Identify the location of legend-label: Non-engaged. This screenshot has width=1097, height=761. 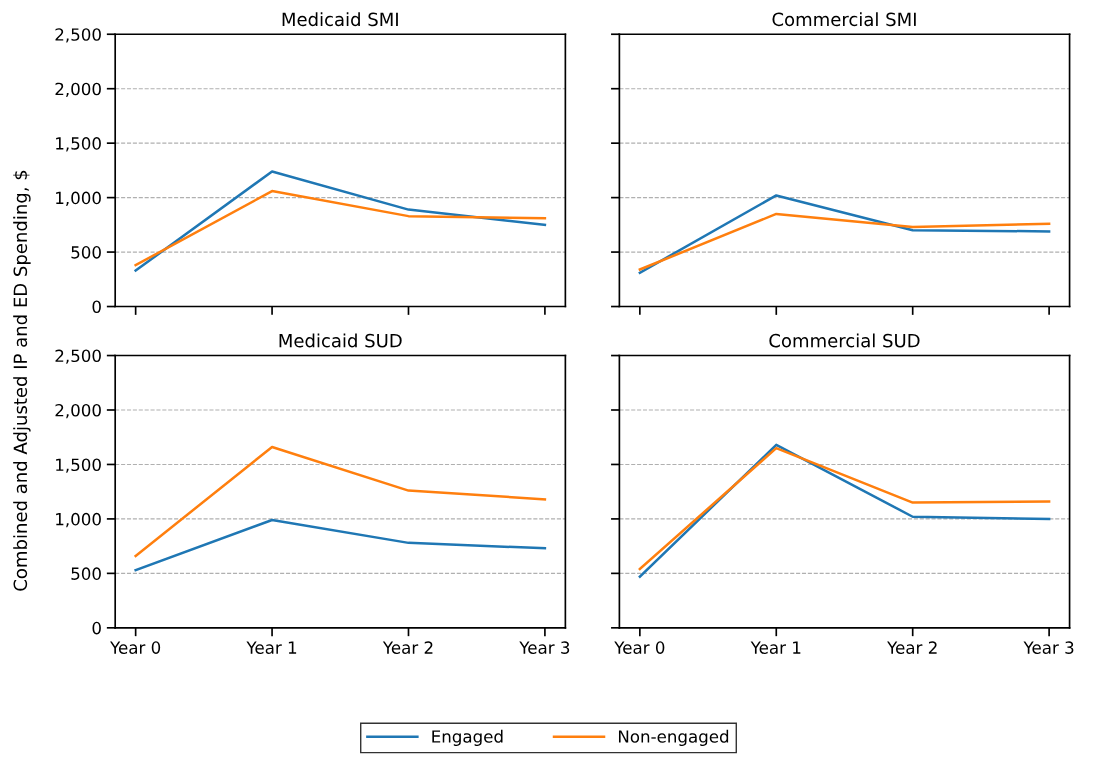
(673, 737).